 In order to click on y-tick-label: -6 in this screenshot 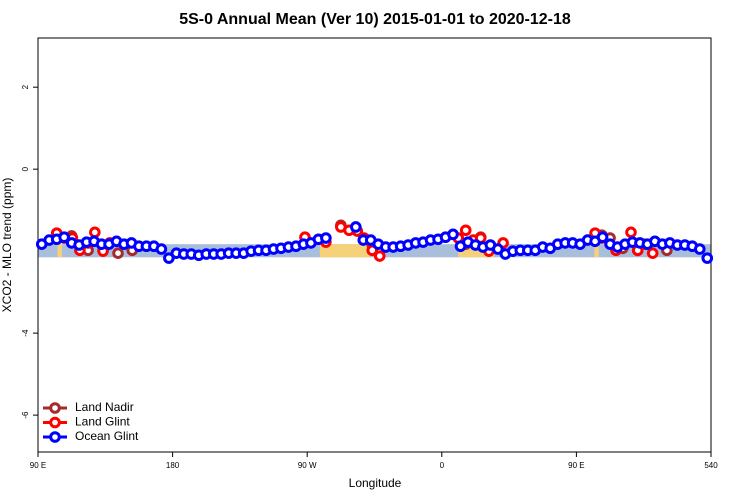, I will do `click(25, 415)`.